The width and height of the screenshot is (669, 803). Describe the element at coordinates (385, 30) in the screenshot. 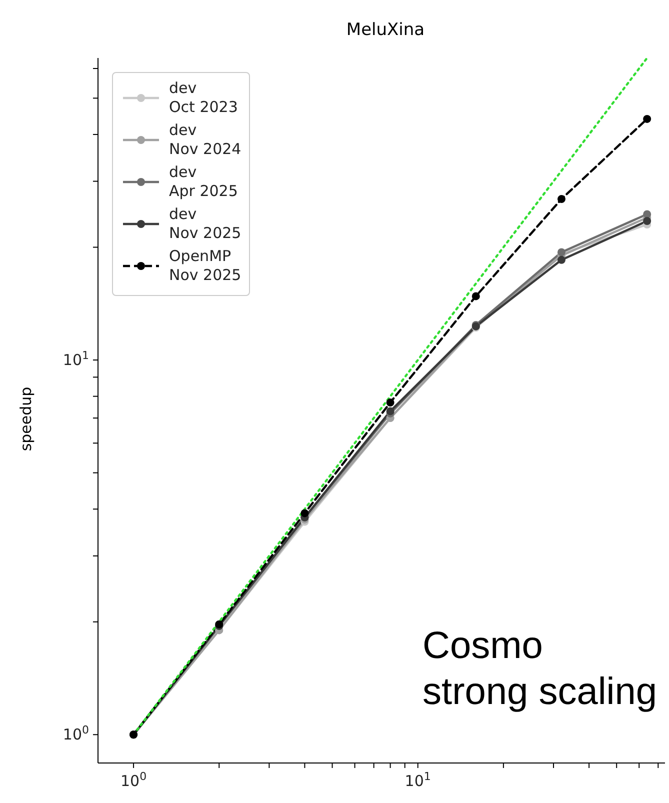

I see `chart-title: MeluXina` at that location.